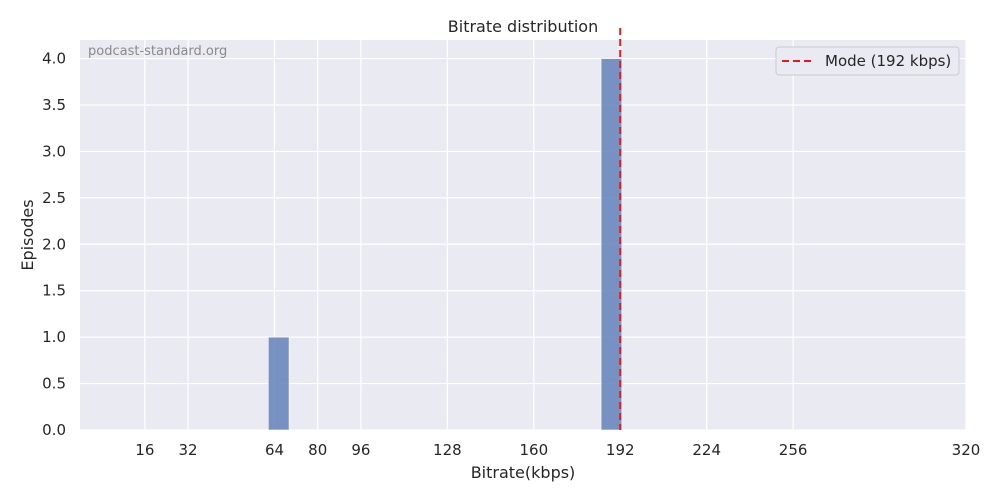  I want to click on y-tick-label: 0.0, so click(54, 430).